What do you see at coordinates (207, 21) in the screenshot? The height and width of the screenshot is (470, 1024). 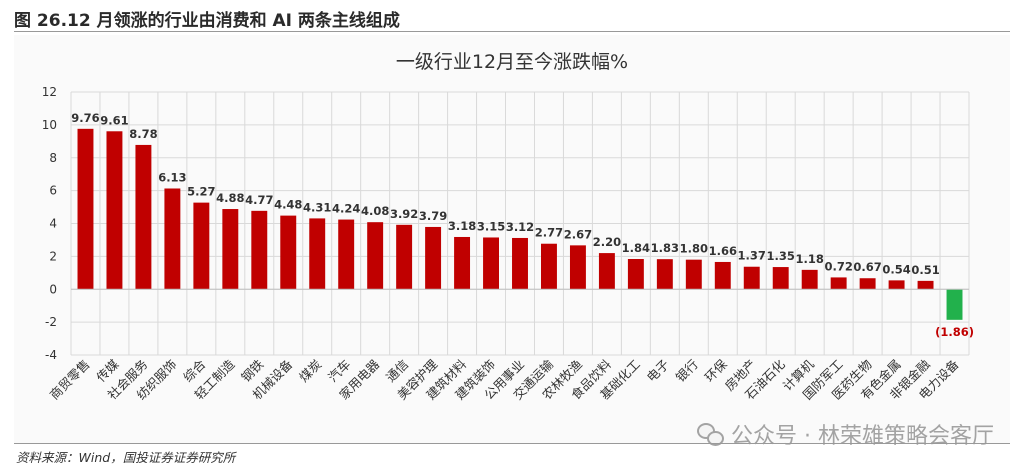 I see `figure-title: 图 26.12 月领涨的行业由消费和 AI 两条主线组成` at bounding box center [207, 21].